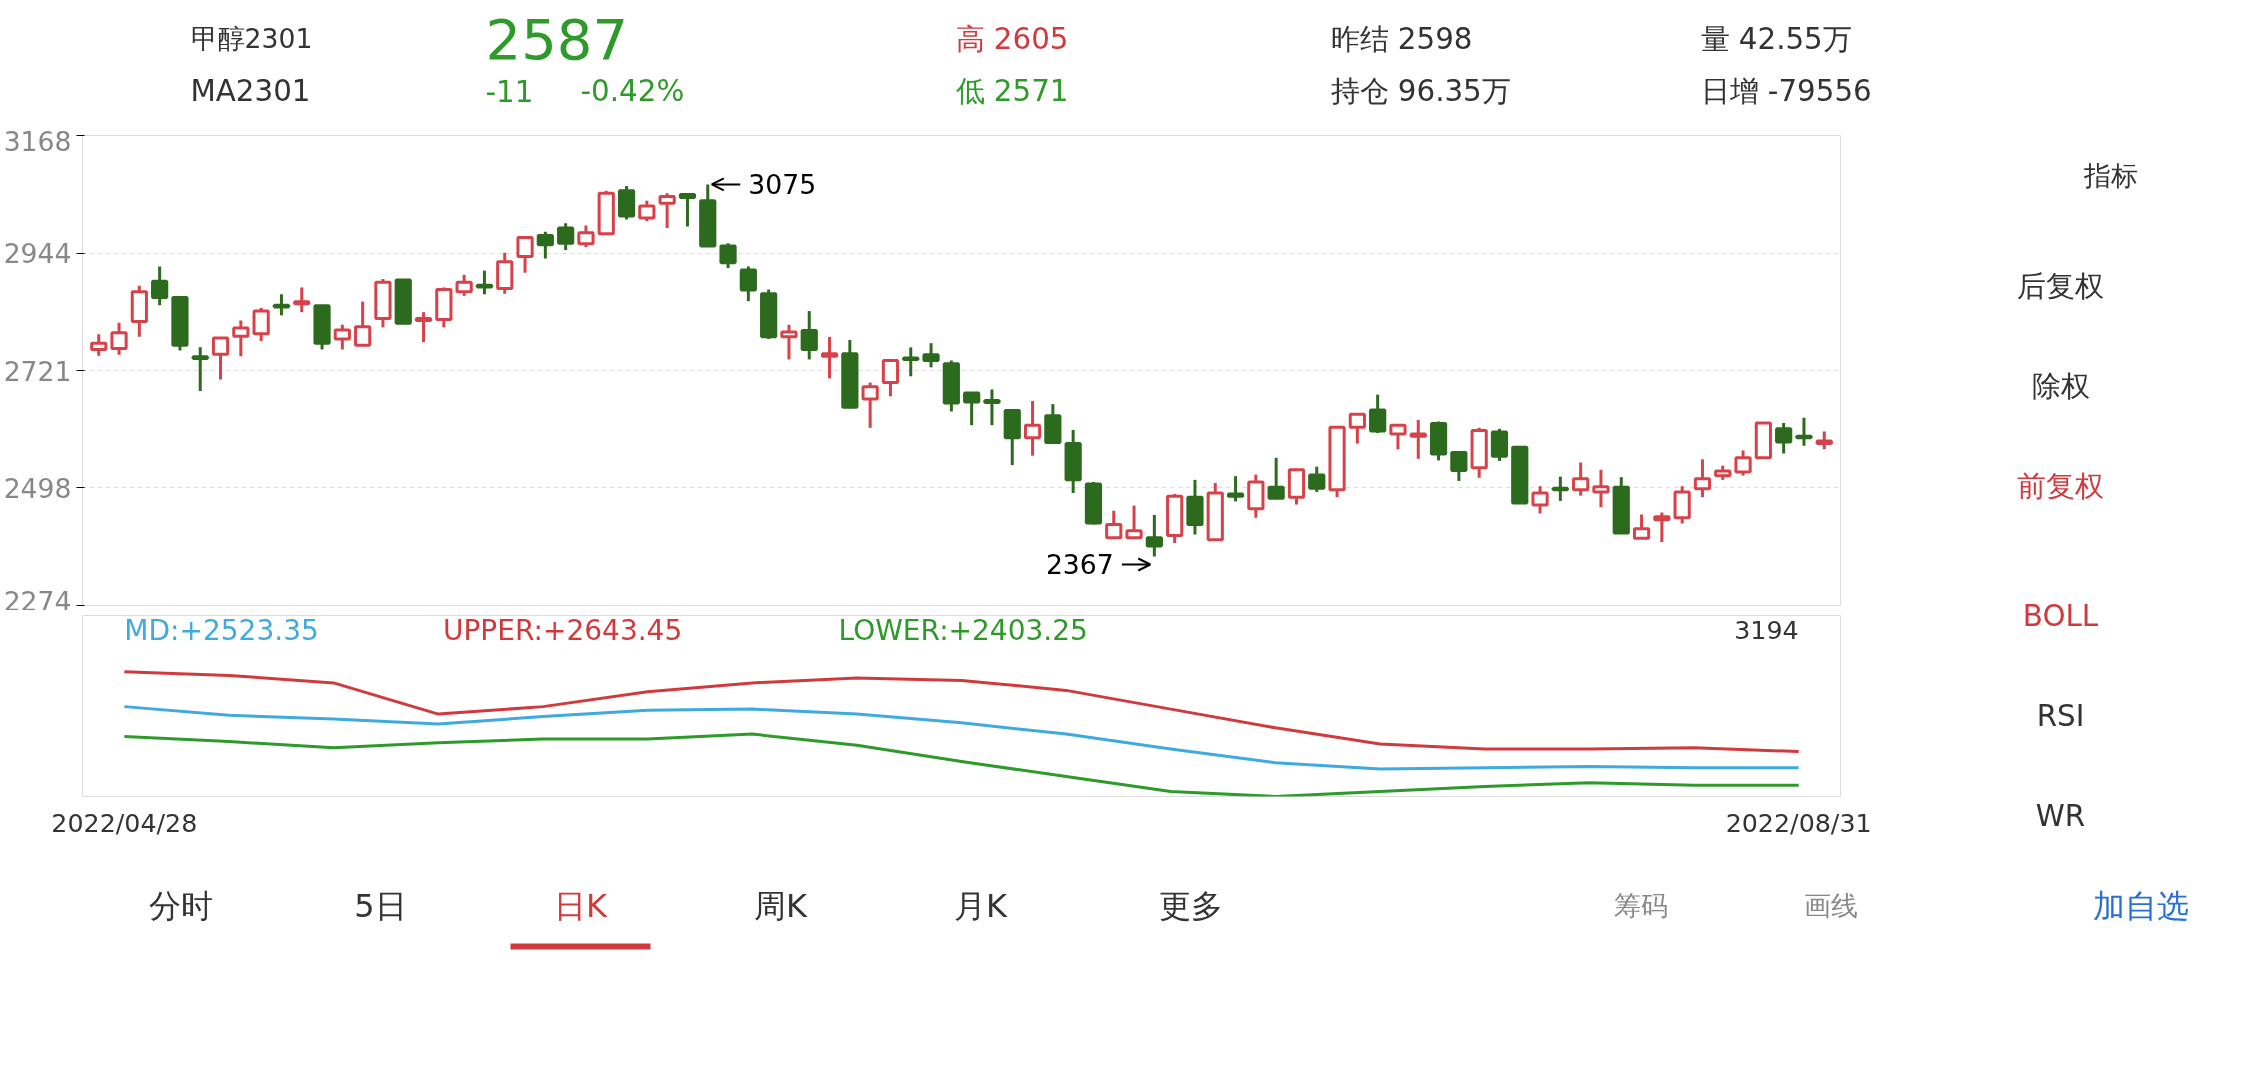  What do you see at coordinates (2060, 615) in the screenshot?
I see `text: BOLL` at bounding box center [2060, 615].